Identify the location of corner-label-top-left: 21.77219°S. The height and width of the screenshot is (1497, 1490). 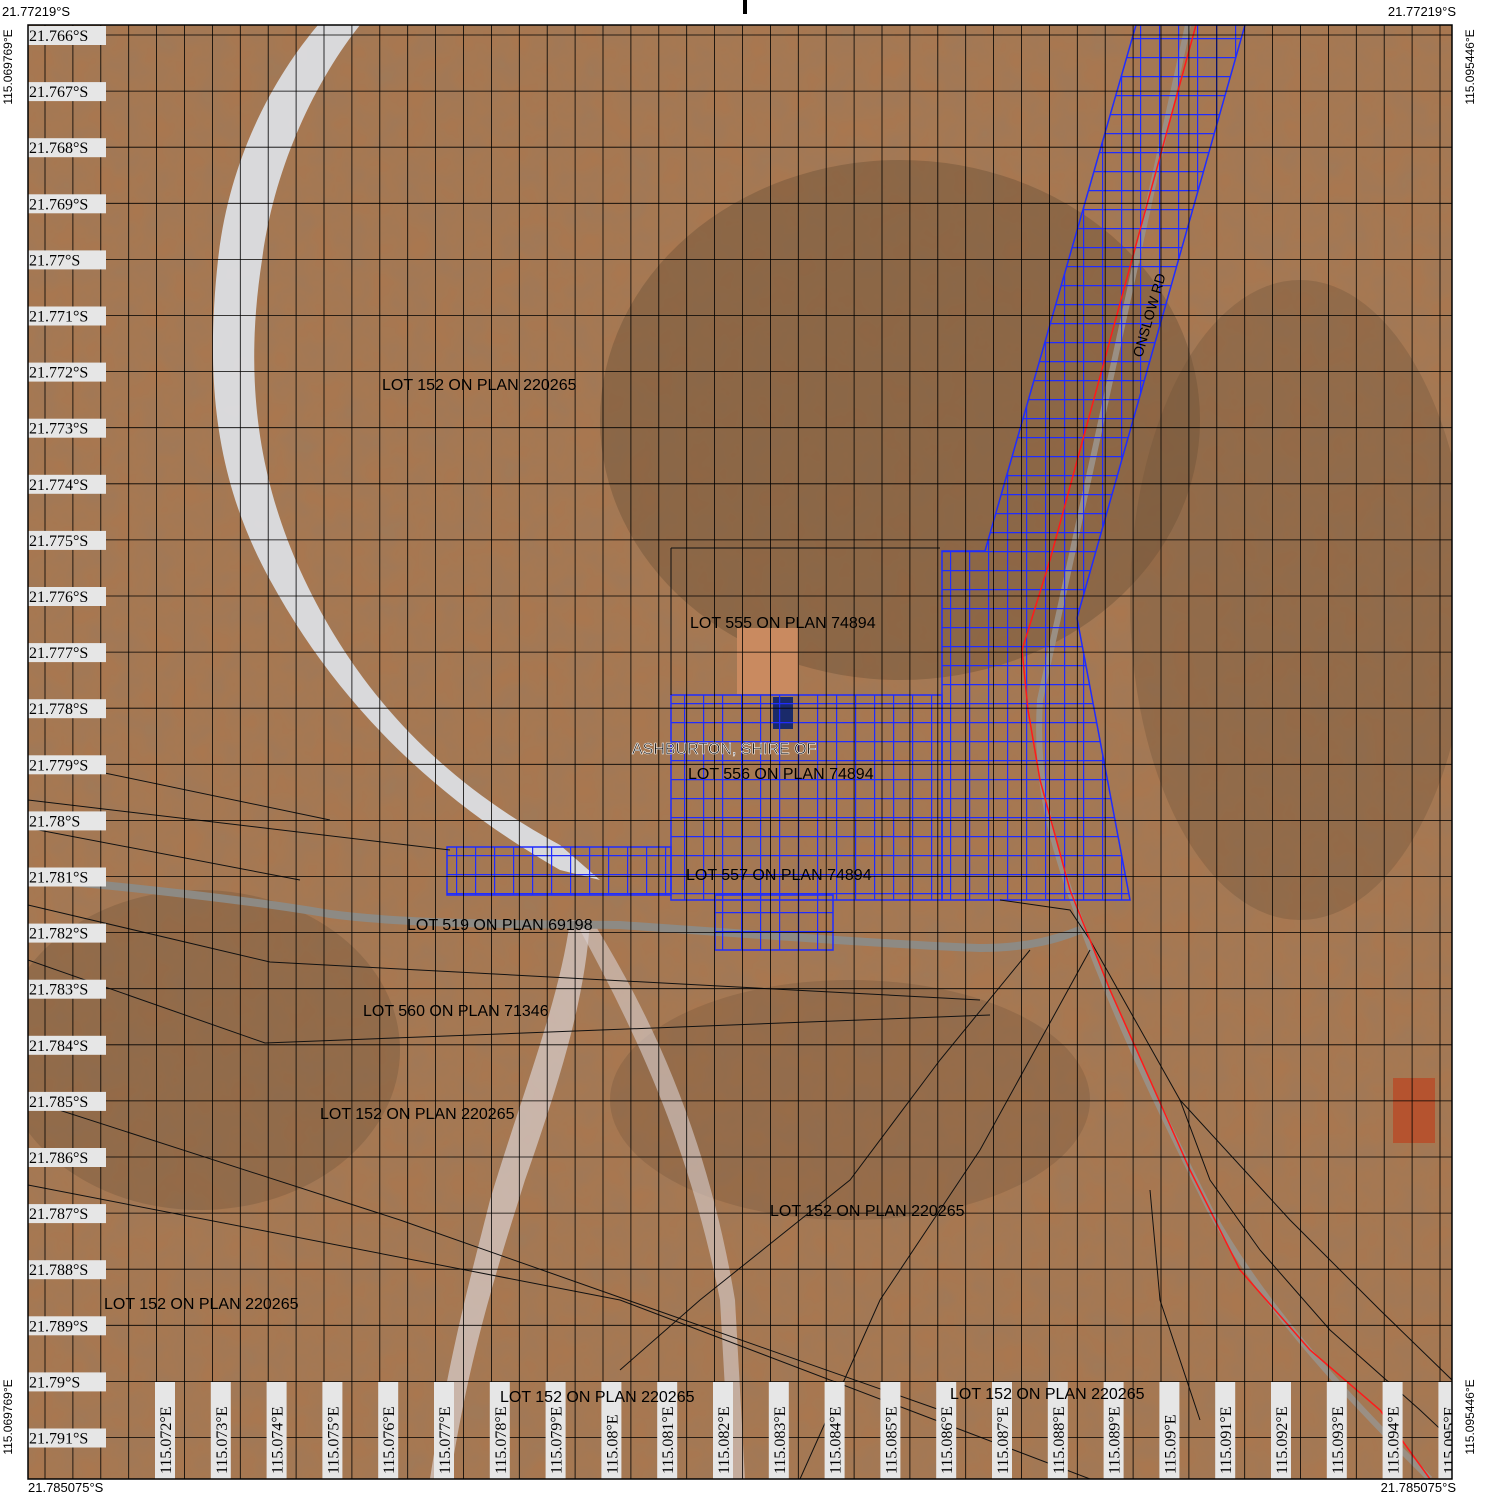
(36, 11).